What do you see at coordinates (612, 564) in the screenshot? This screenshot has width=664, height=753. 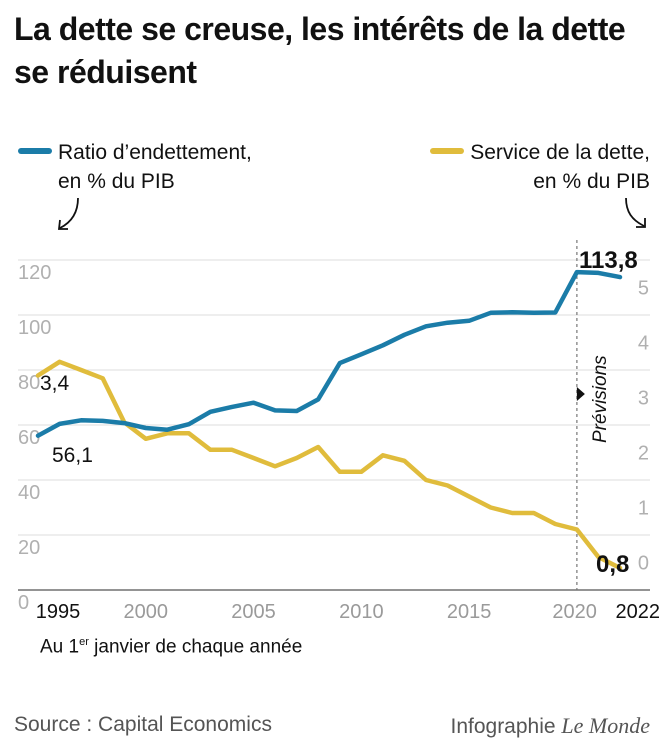 I see `annotation-service-end: 0,8` at bounding box center [612, 564].